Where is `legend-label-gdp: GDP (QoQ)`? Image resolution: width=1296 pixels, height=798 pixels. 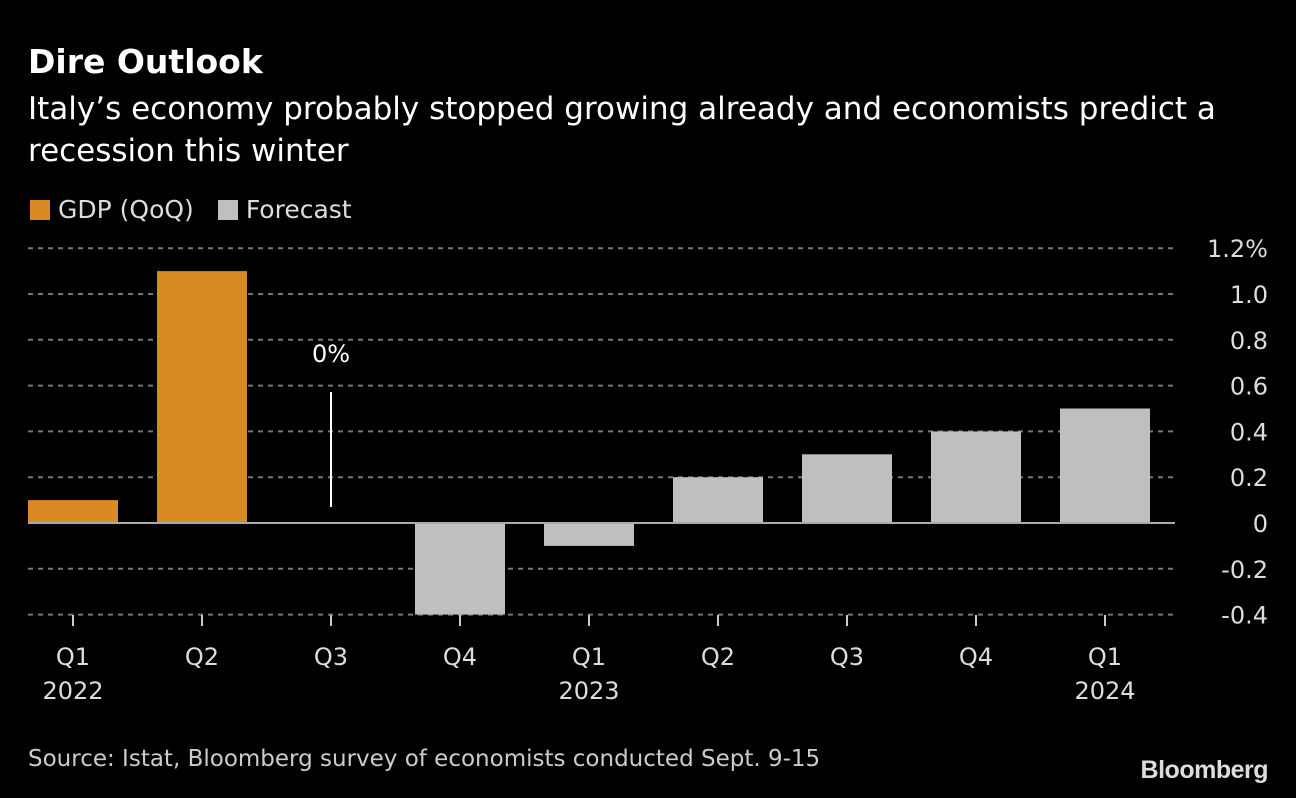 legend-label-gdp: GDP (QoQ) is located at coordinates (126, 209).